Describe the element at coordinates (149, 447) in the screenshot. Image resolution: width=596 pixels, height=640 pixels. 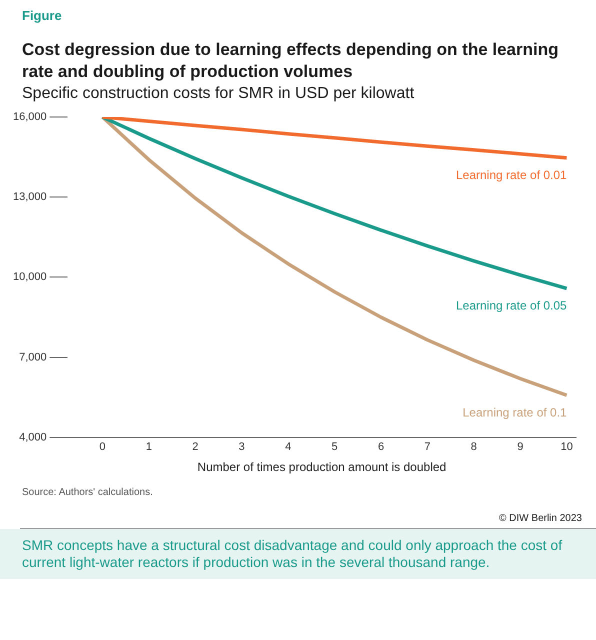
I see `x-tick-label: 1` at that location.